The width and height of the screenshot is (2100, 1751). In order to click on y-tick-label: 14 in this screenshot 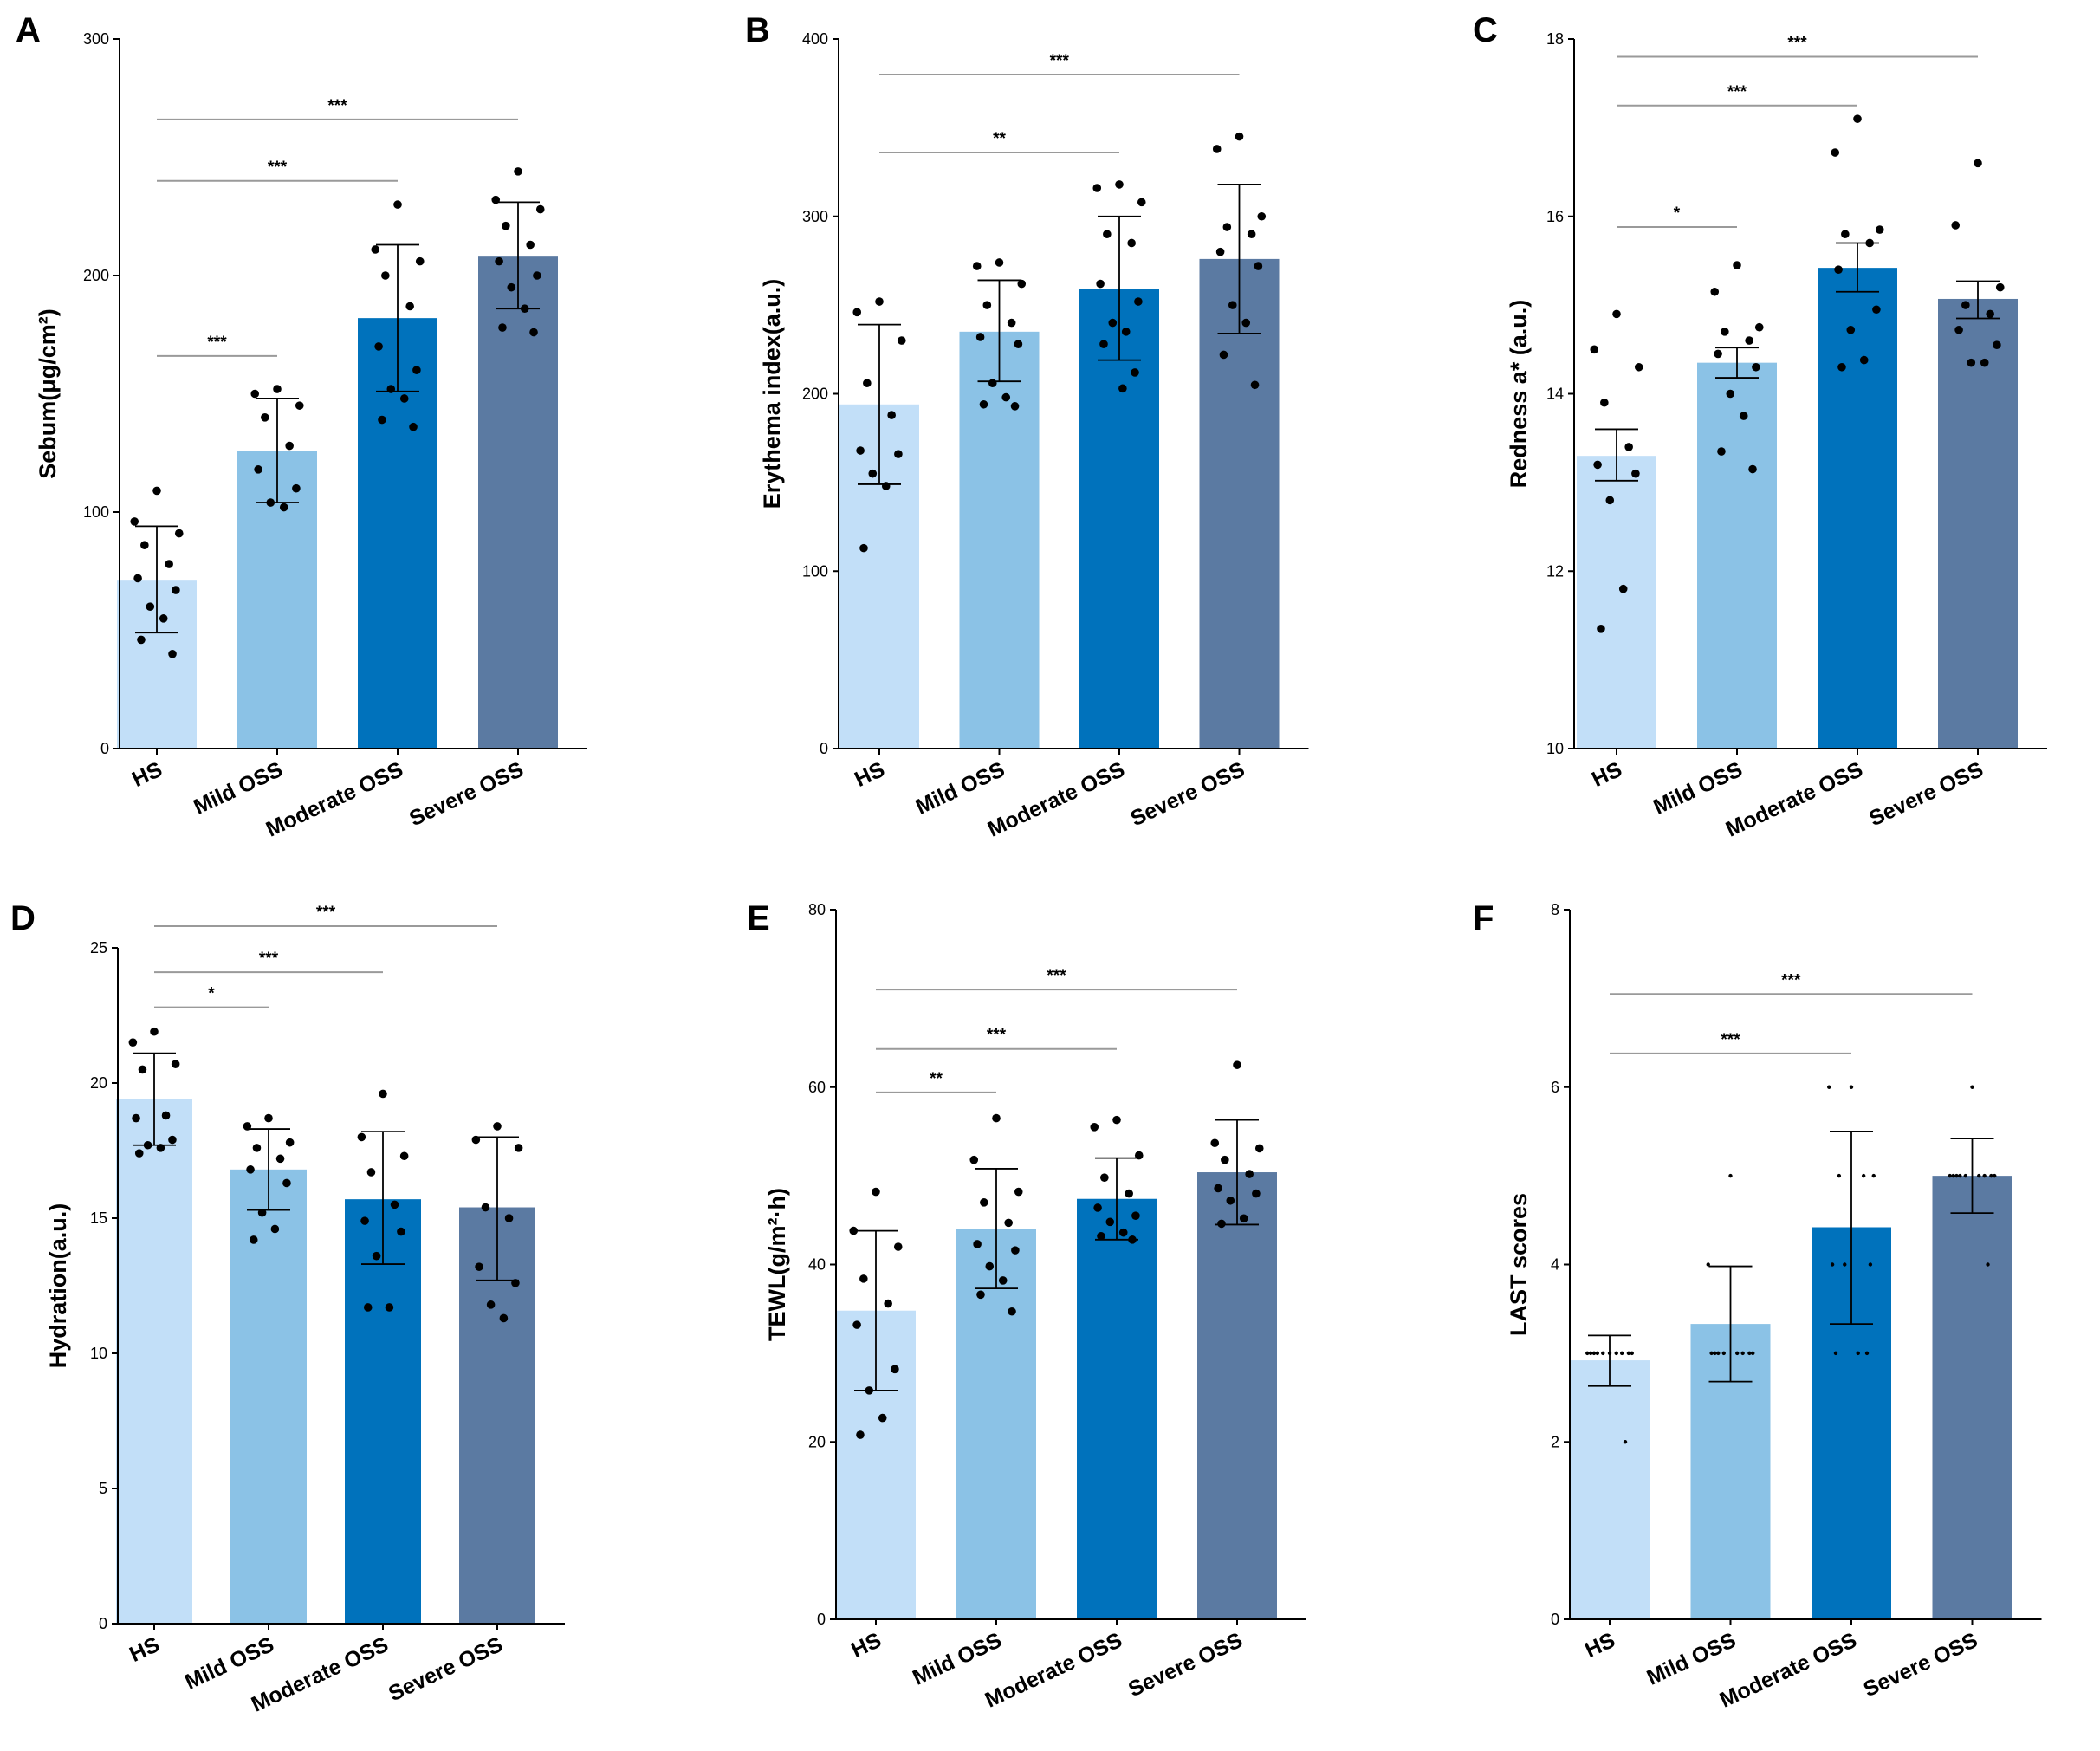, I will do `click(1555, 395)`.